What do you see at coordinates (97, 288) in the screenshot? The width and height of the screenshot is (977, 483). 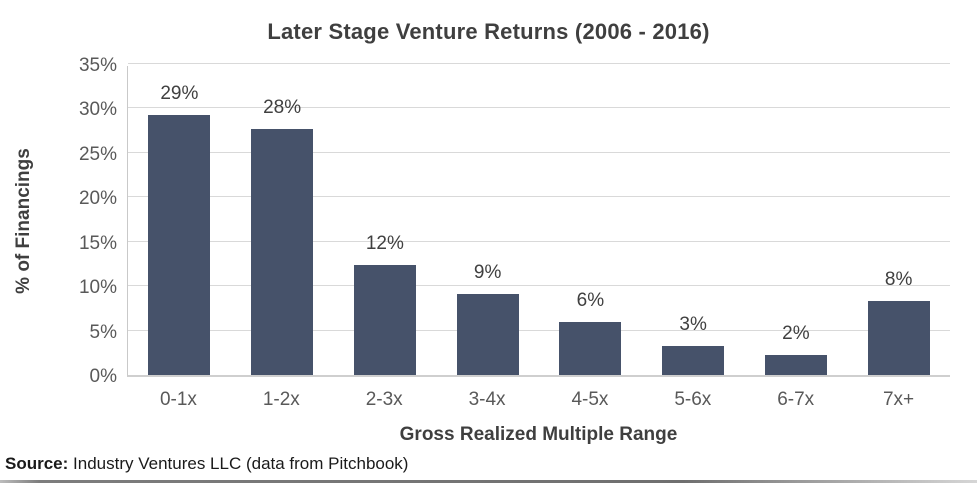 I see `y-tick-label: 10%` at bounding box center [97, 288].